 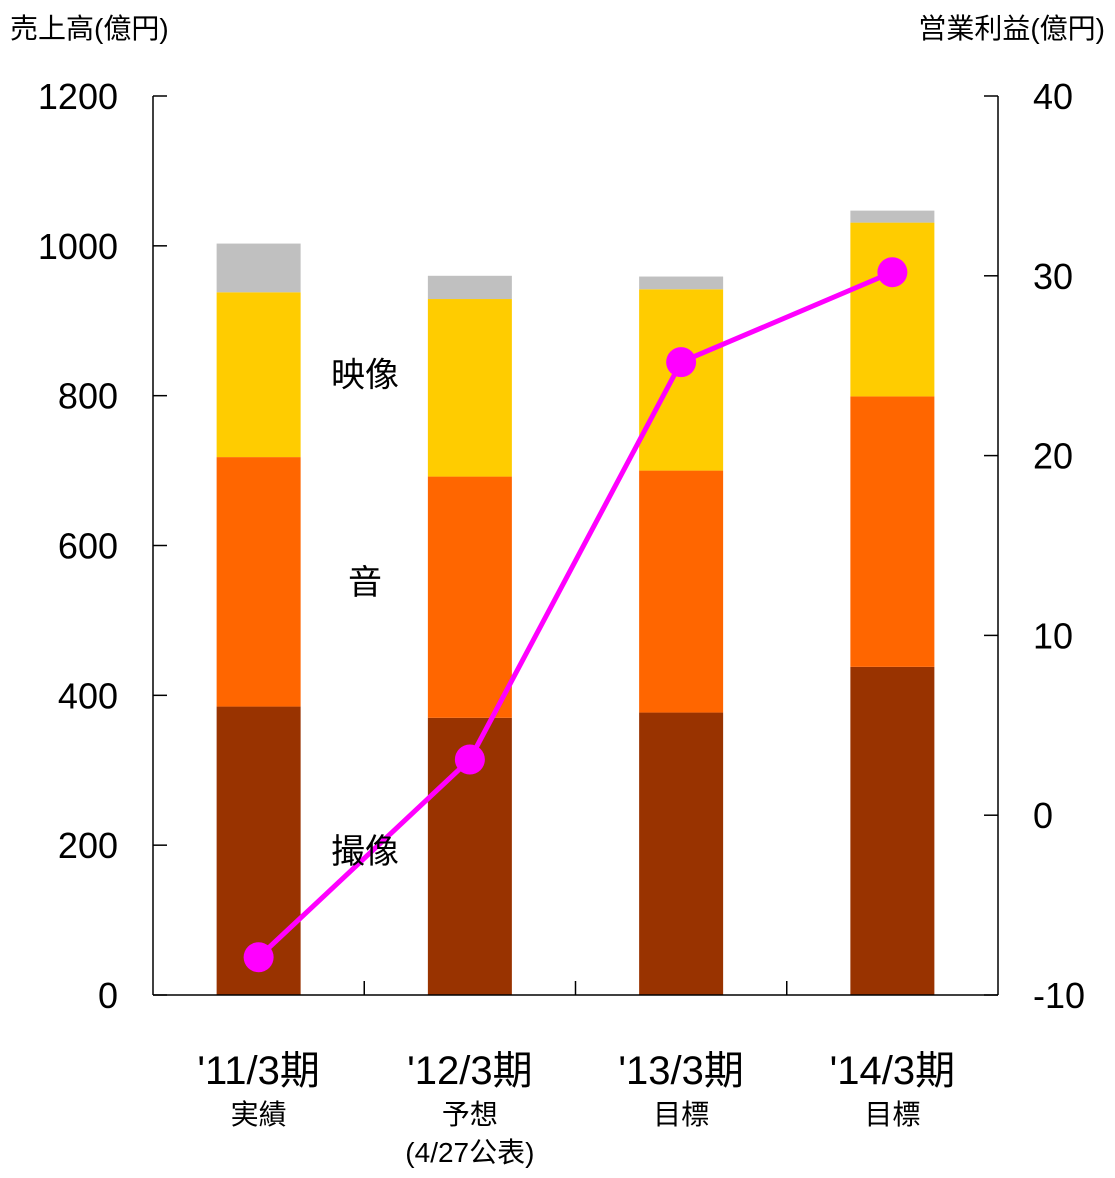 What do you see at coordinates (681, 1071) in the screenshot?
I see `x-category-label-3: '13/3期` at bounding box center [681, 1071].